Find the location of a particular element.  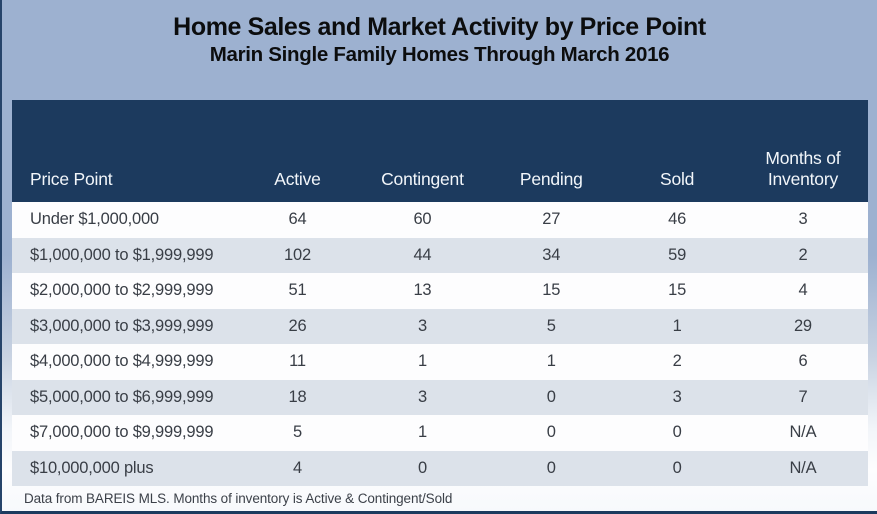

table-row: $4,000,000 to $4,999,999 11 1 1 2 6 is located at coordinates (440, 362).